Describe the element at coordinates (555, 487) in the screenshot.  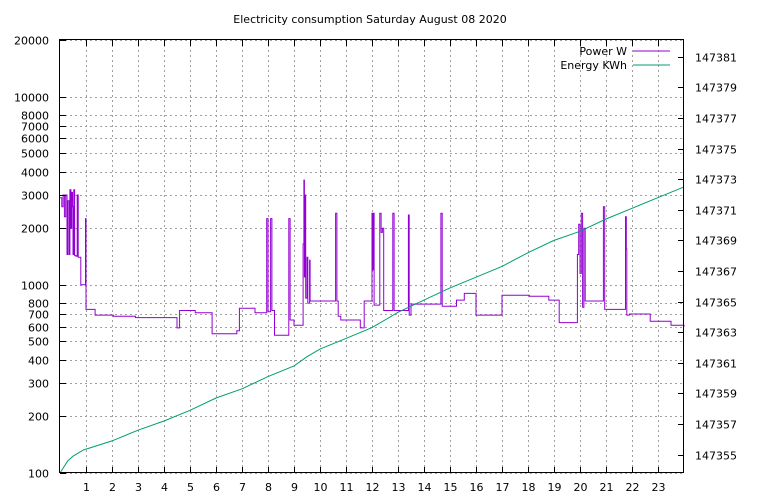
I see `x-tick-label: 19` at that location.